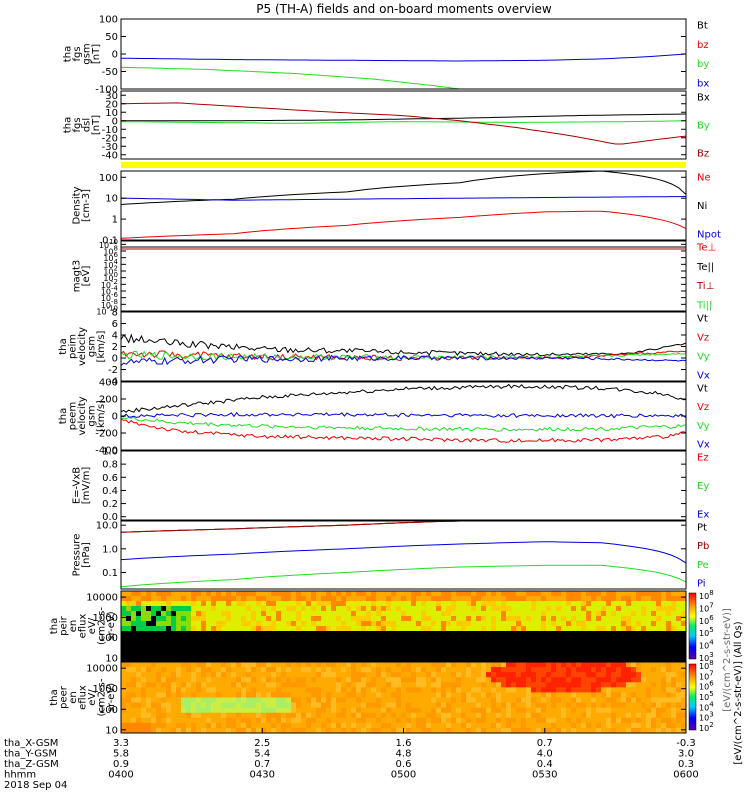 This screenshot has height=800, width=750. What do you see at coordinates (77, 485) in the screenshot?
I see `y-axis-label-line: E=-VxB` at bounding box center [77, 485].